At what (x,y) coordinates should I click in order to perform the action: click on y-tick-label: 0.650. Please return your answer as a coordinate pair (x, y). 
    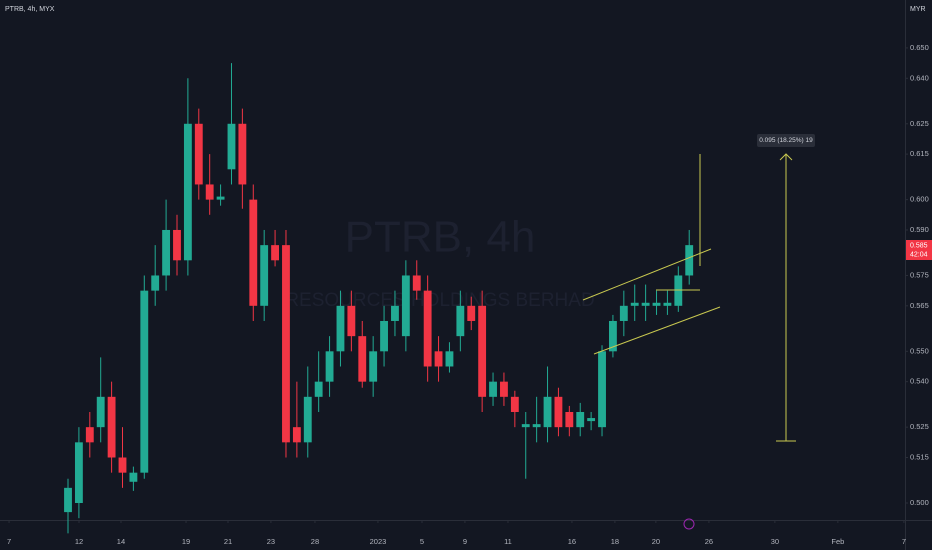
    Looking at the image, I should click on (919, 47).